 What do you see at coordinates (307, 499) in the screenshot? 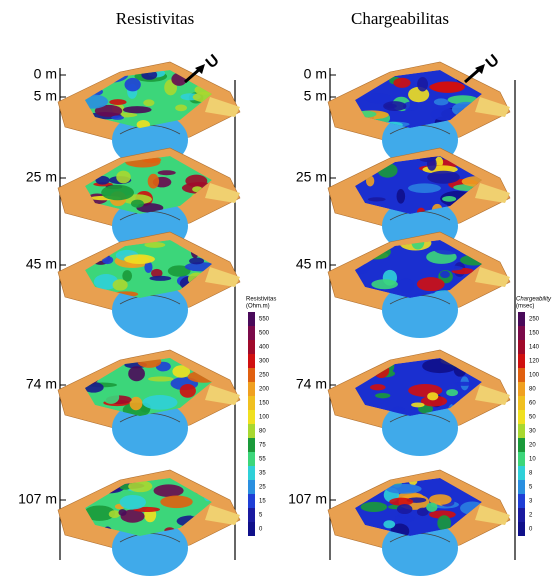
I see `depth-label: 107 m` at bounding box center [307, 499].